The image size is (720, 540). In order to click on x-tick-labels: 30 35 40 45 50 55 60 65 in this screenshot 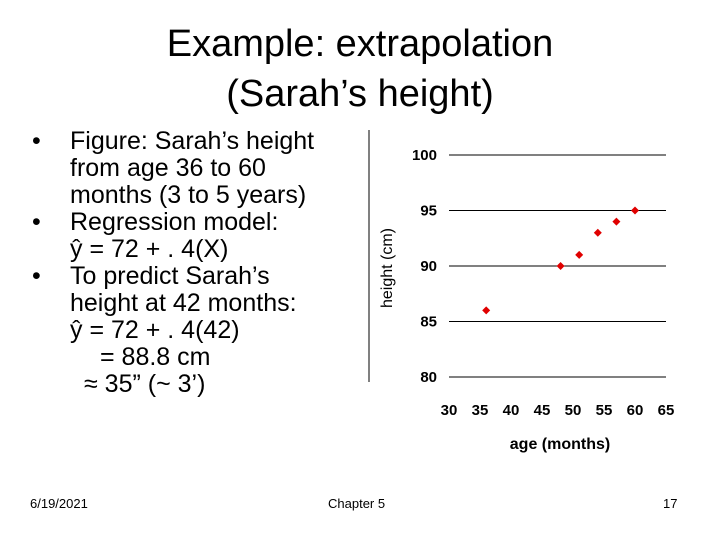, I will do `click(558, 410)`.